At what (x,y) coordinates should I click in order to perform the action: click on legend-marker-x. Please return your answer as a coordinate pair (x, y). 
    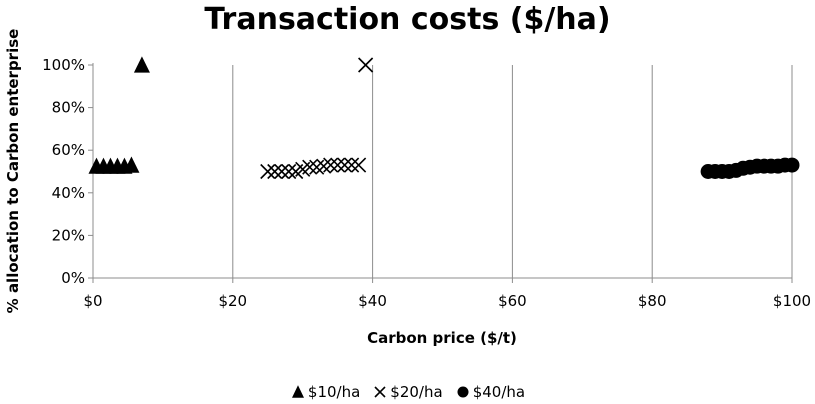
    Looking at the image, I should click on (380, 392).